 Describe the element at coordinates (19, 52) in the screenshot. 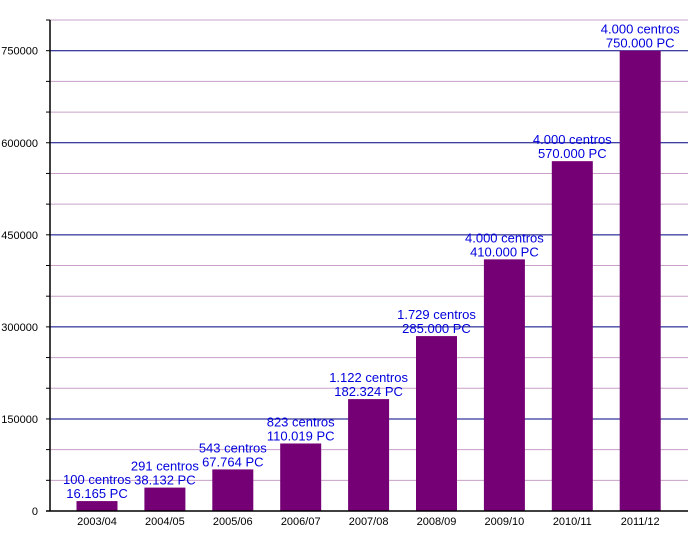

I see `y-tick-label: 750000` at that location.